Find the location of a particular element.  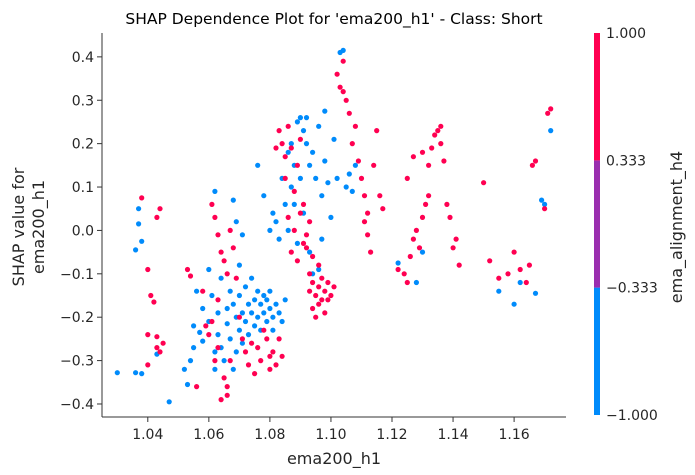

x-axis-ticks: 1.04 1.06 1.08 1.10 1.12 1.14 1.16 is located at coordinates (331, 430).